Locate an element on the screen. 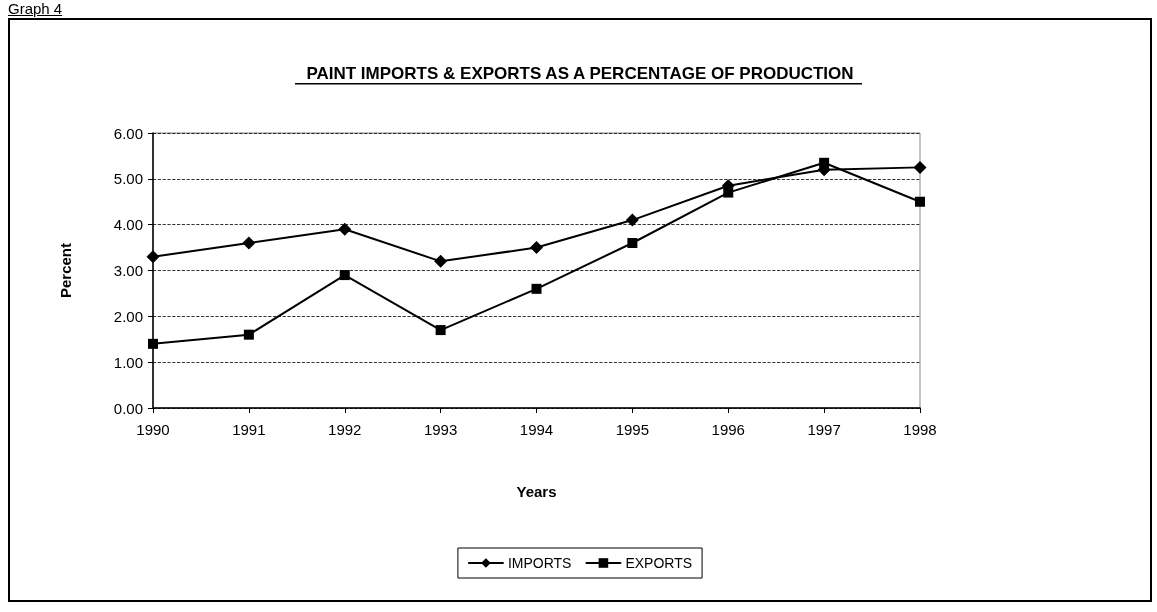 The width and height of the screenshot is (1157, 612). x-tick-label: 1997 is located at coordinates (824, 429).